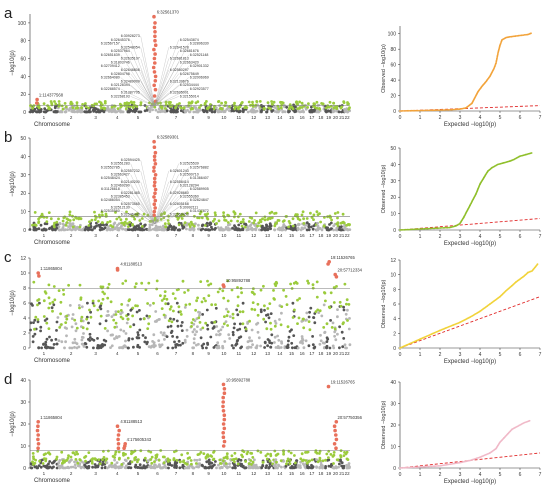  What do you see at coordinates (342, 473) in the screenshot?
I see `x-tick-label: 21` at bounding box center [342, 473].